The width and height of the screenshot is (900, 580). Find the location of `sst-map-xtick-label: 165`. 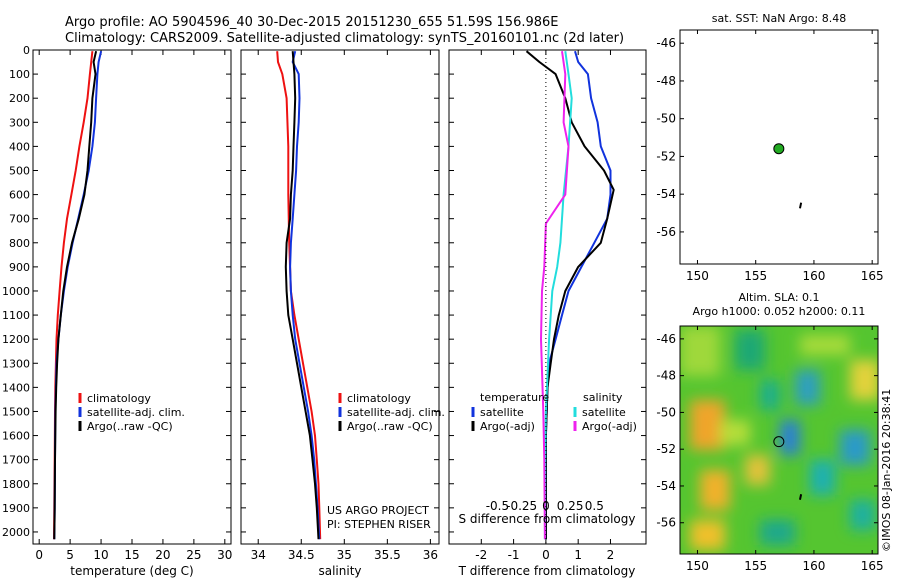

sst-map-xtick-label: 165 is located at coordinates (872, 276).